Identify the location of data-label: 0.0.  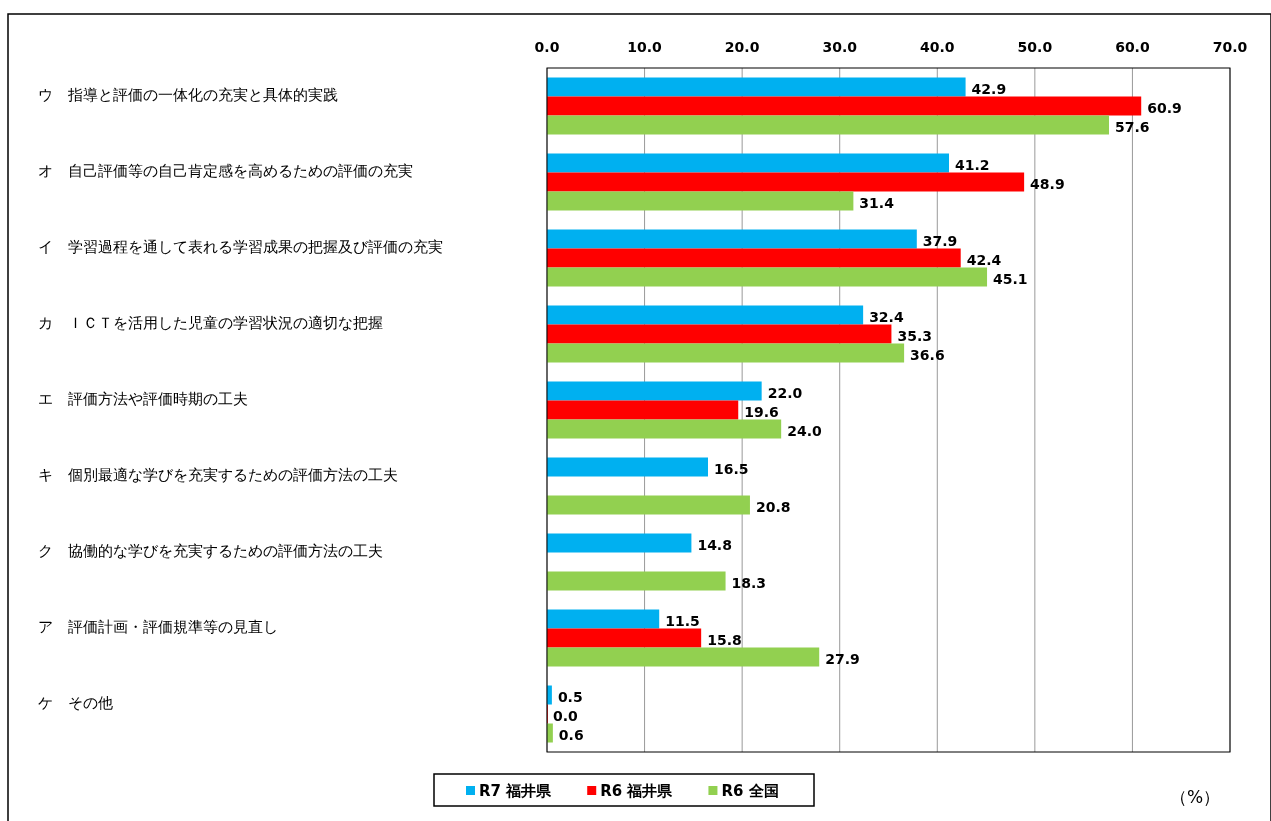
(566, 715).